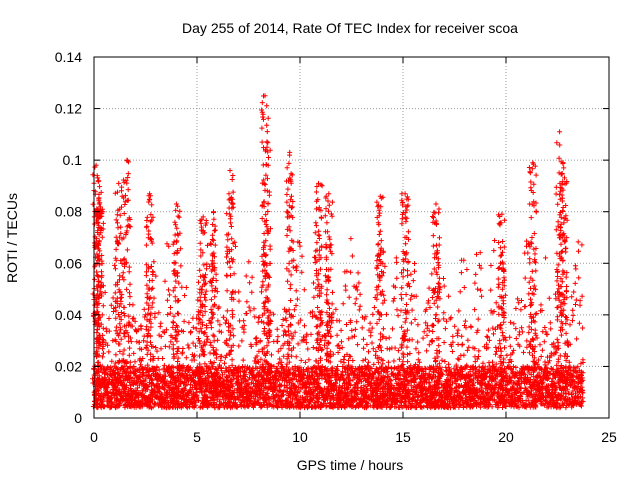  I want to click on y-axis-label: ROTI / TECUs, so click(12, 238).